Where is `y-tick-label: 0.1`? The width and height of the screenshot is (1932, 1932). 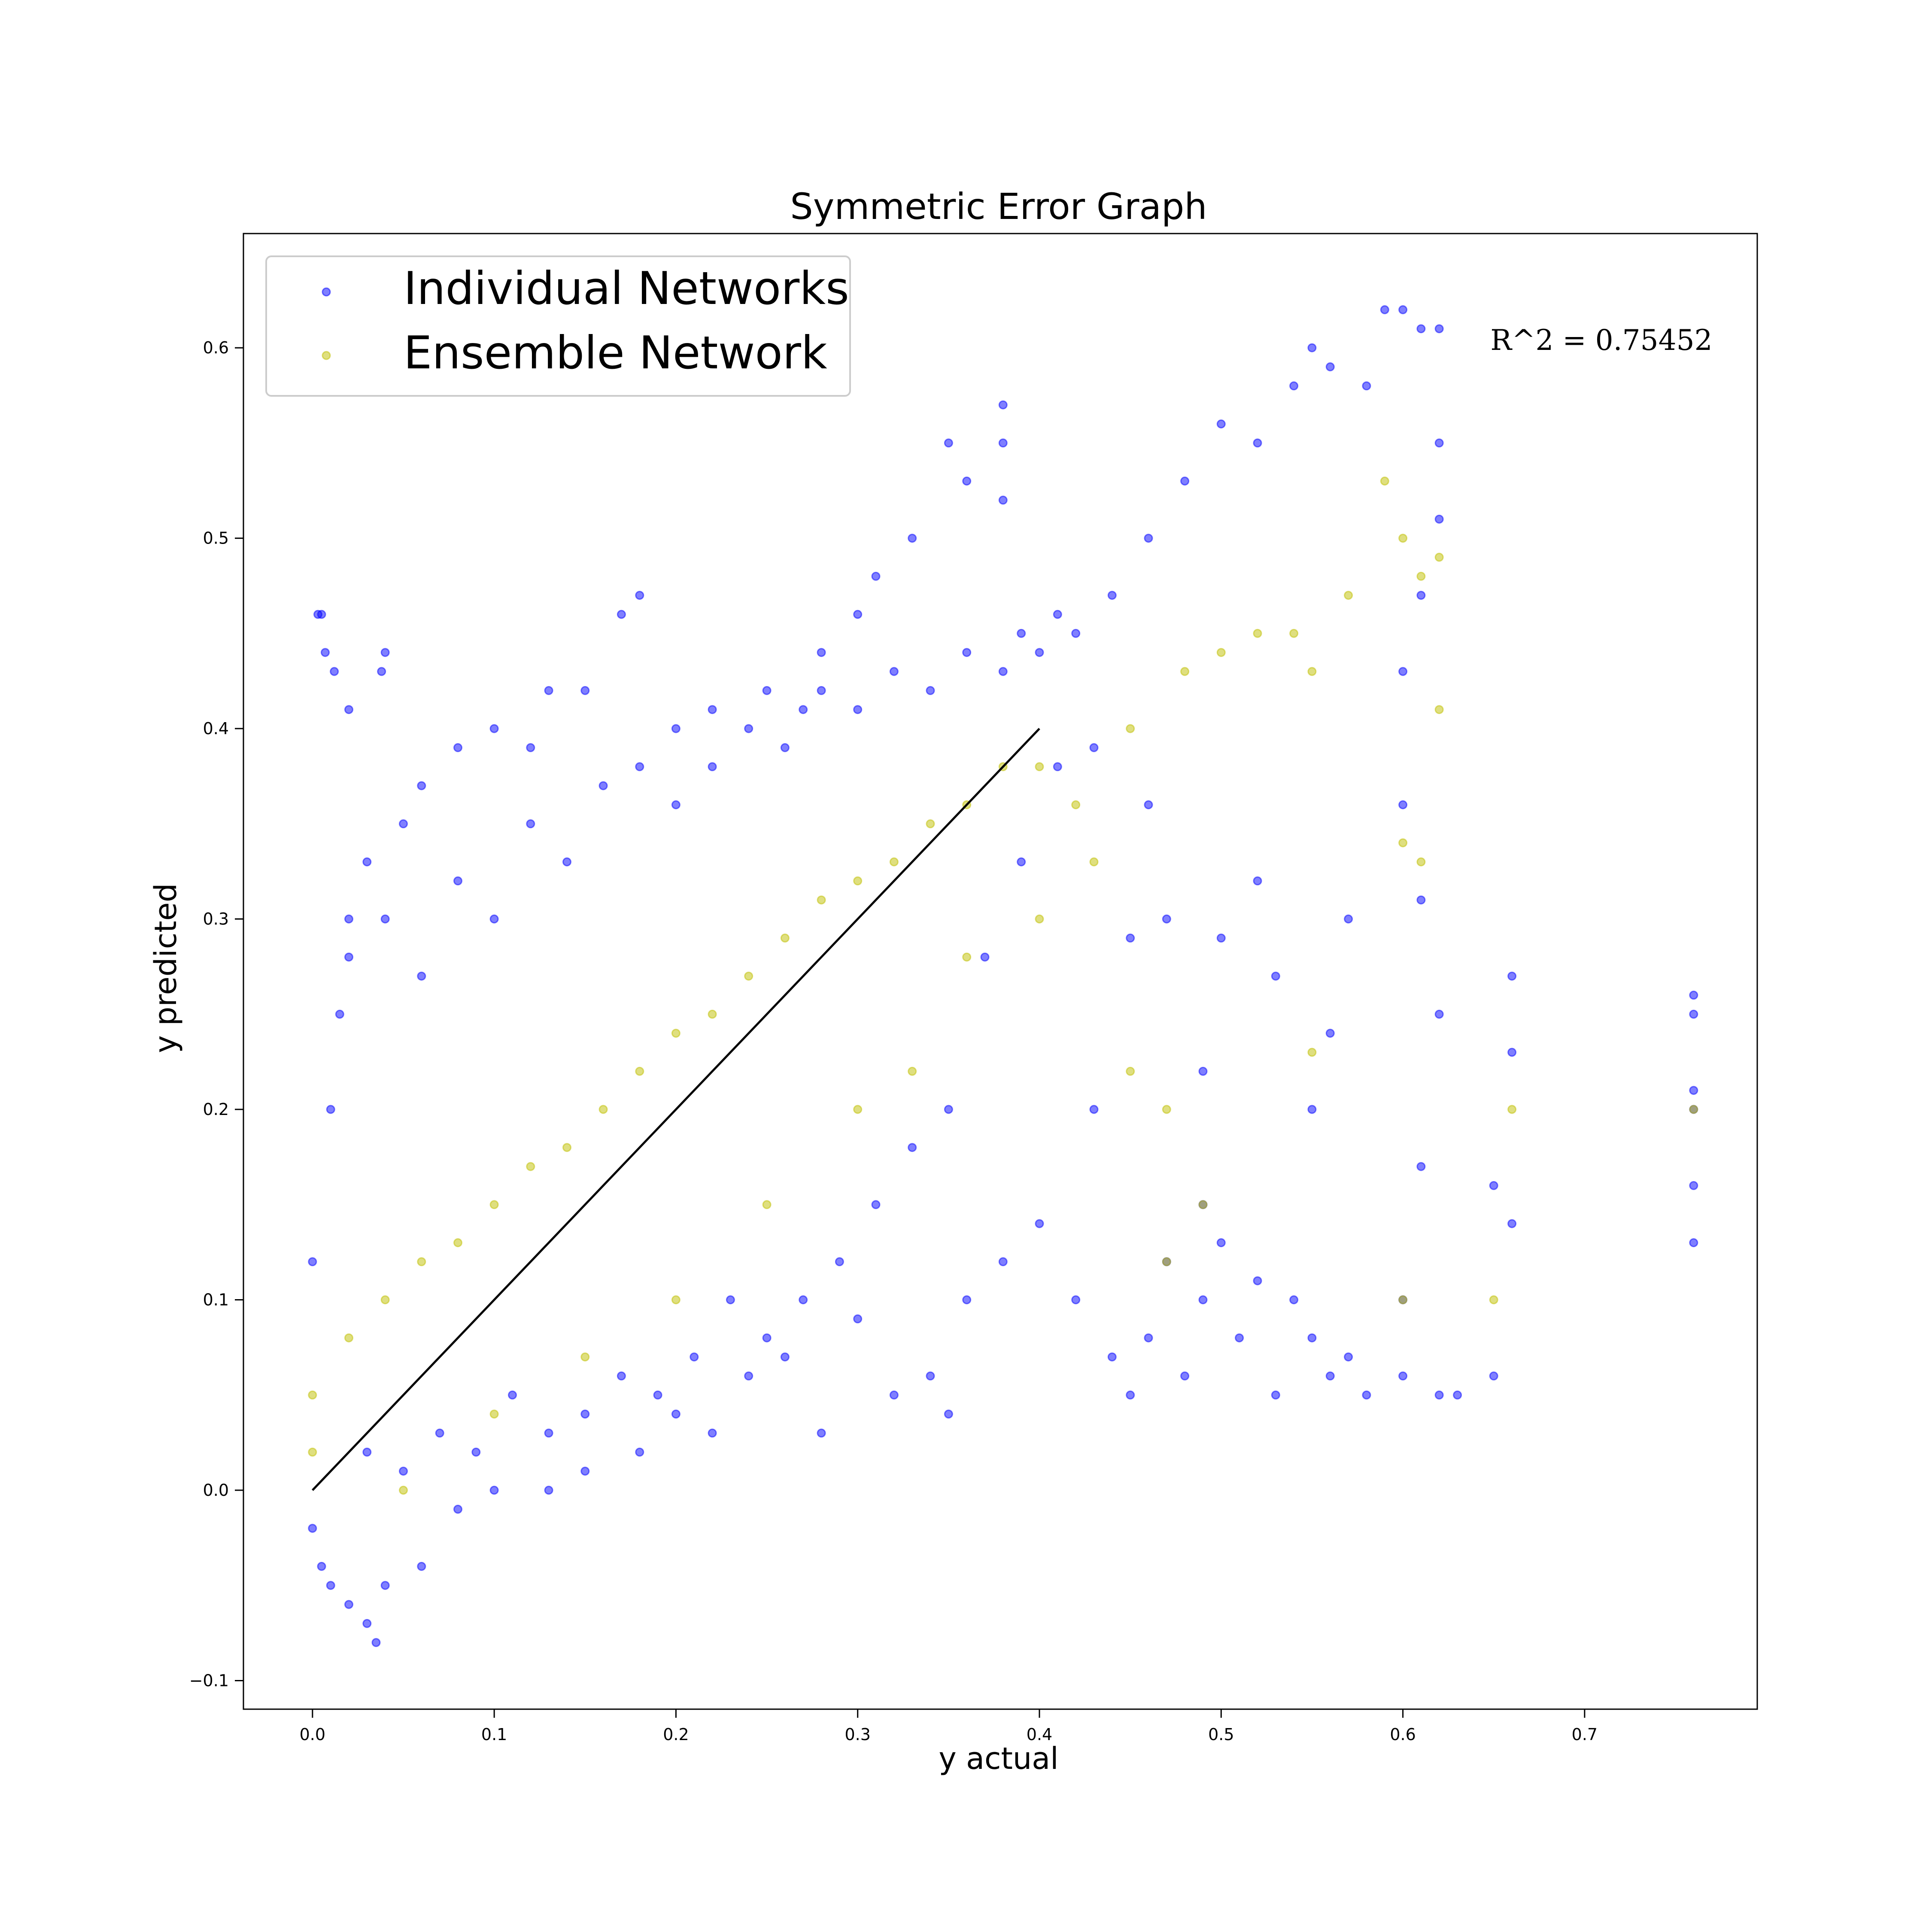 y-tick-label: 0.1 is located at coordinates (216, 1300).